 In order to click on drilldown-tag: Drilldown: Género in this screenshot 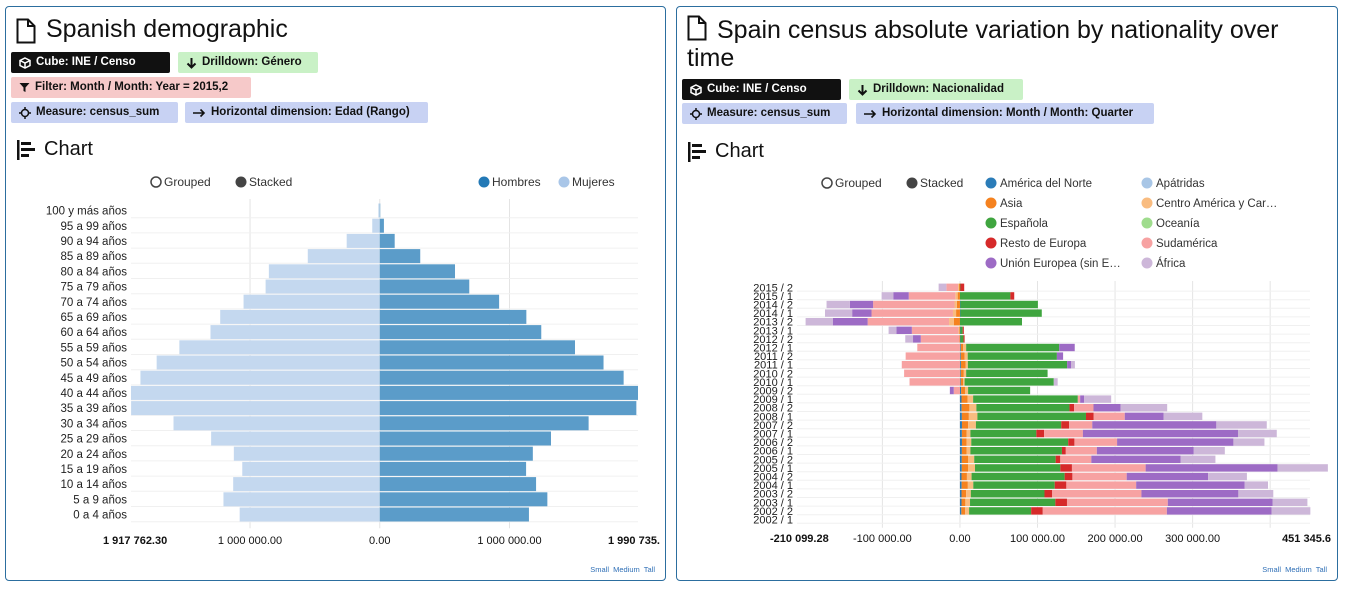, I will do `click(248, 62)`.